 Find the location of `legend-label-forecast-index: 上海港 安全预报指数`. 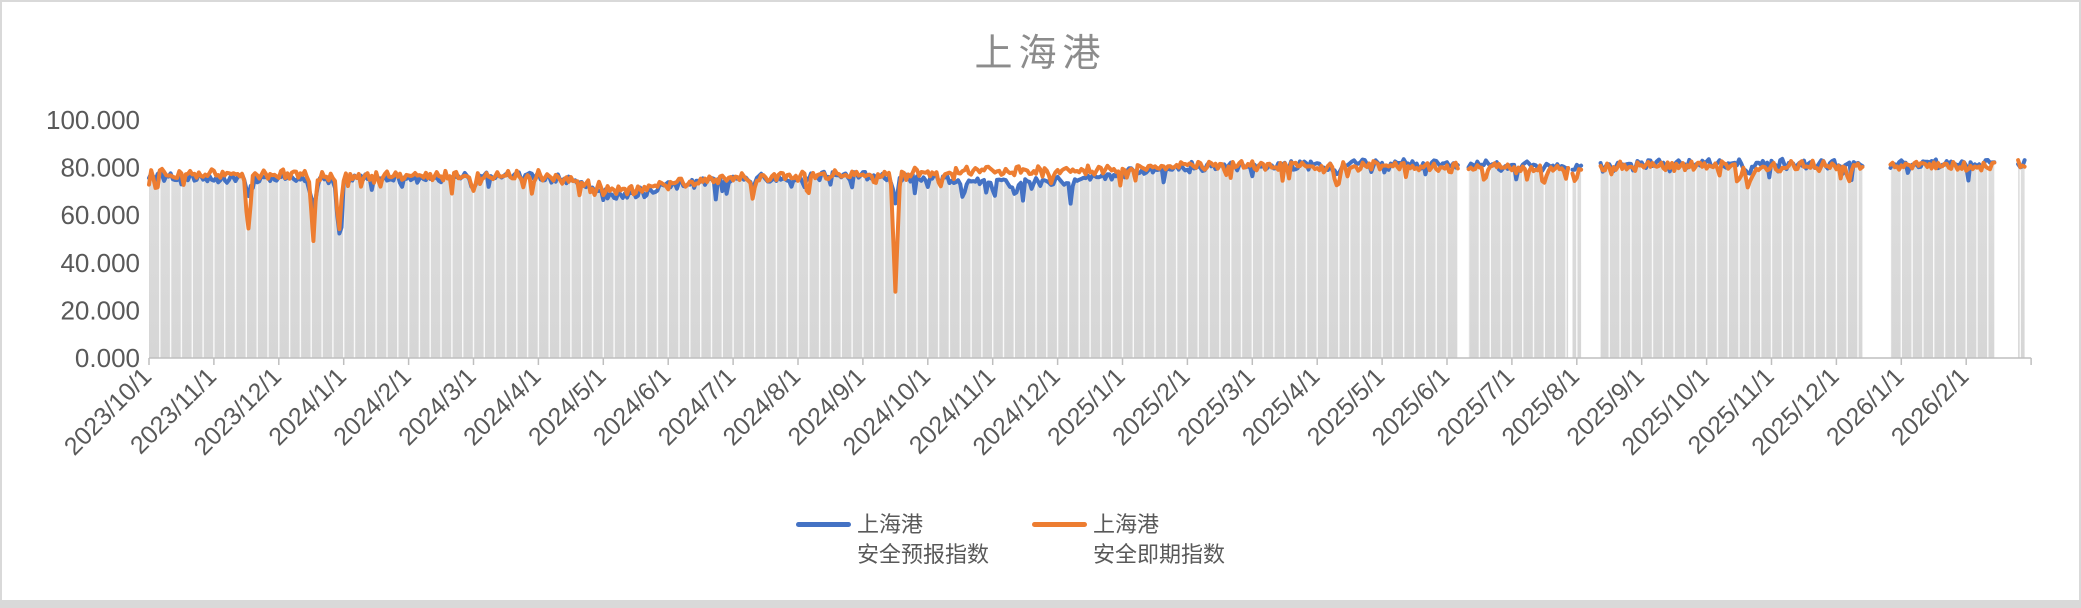

legend-label-forecast-index: 上海港 安全预报指数 is located at coordinates (923, 540).